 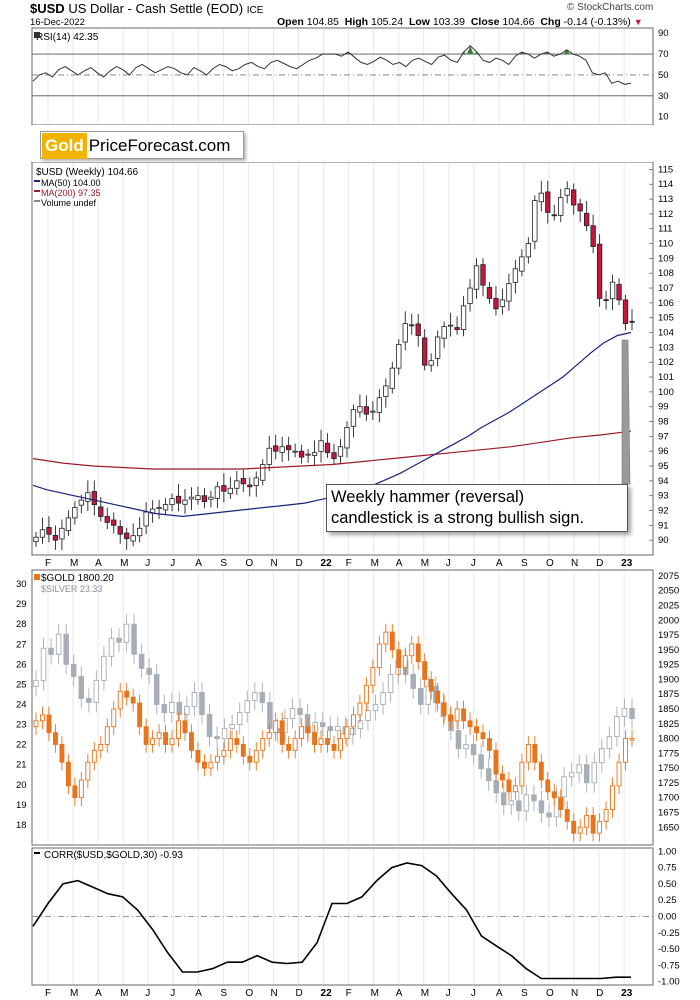 What do you see at coordinates (21, 604) in the screenshot?
I see `silver-tick-label: 29` at bounding box center [21, 604].